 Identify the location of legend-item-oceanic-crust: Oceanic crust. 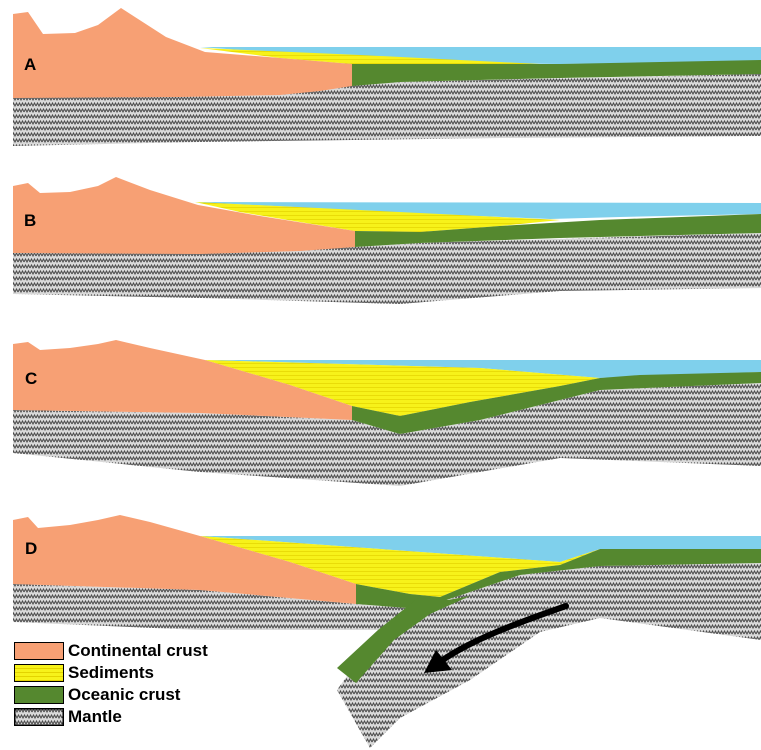
(111, 695).